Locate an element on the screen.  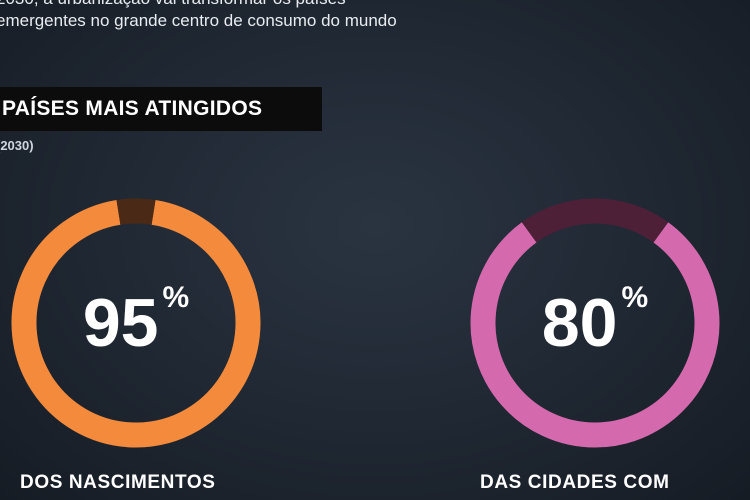
births-caption: DOS NASCIMENTOS is located at coordinates (118, 483).